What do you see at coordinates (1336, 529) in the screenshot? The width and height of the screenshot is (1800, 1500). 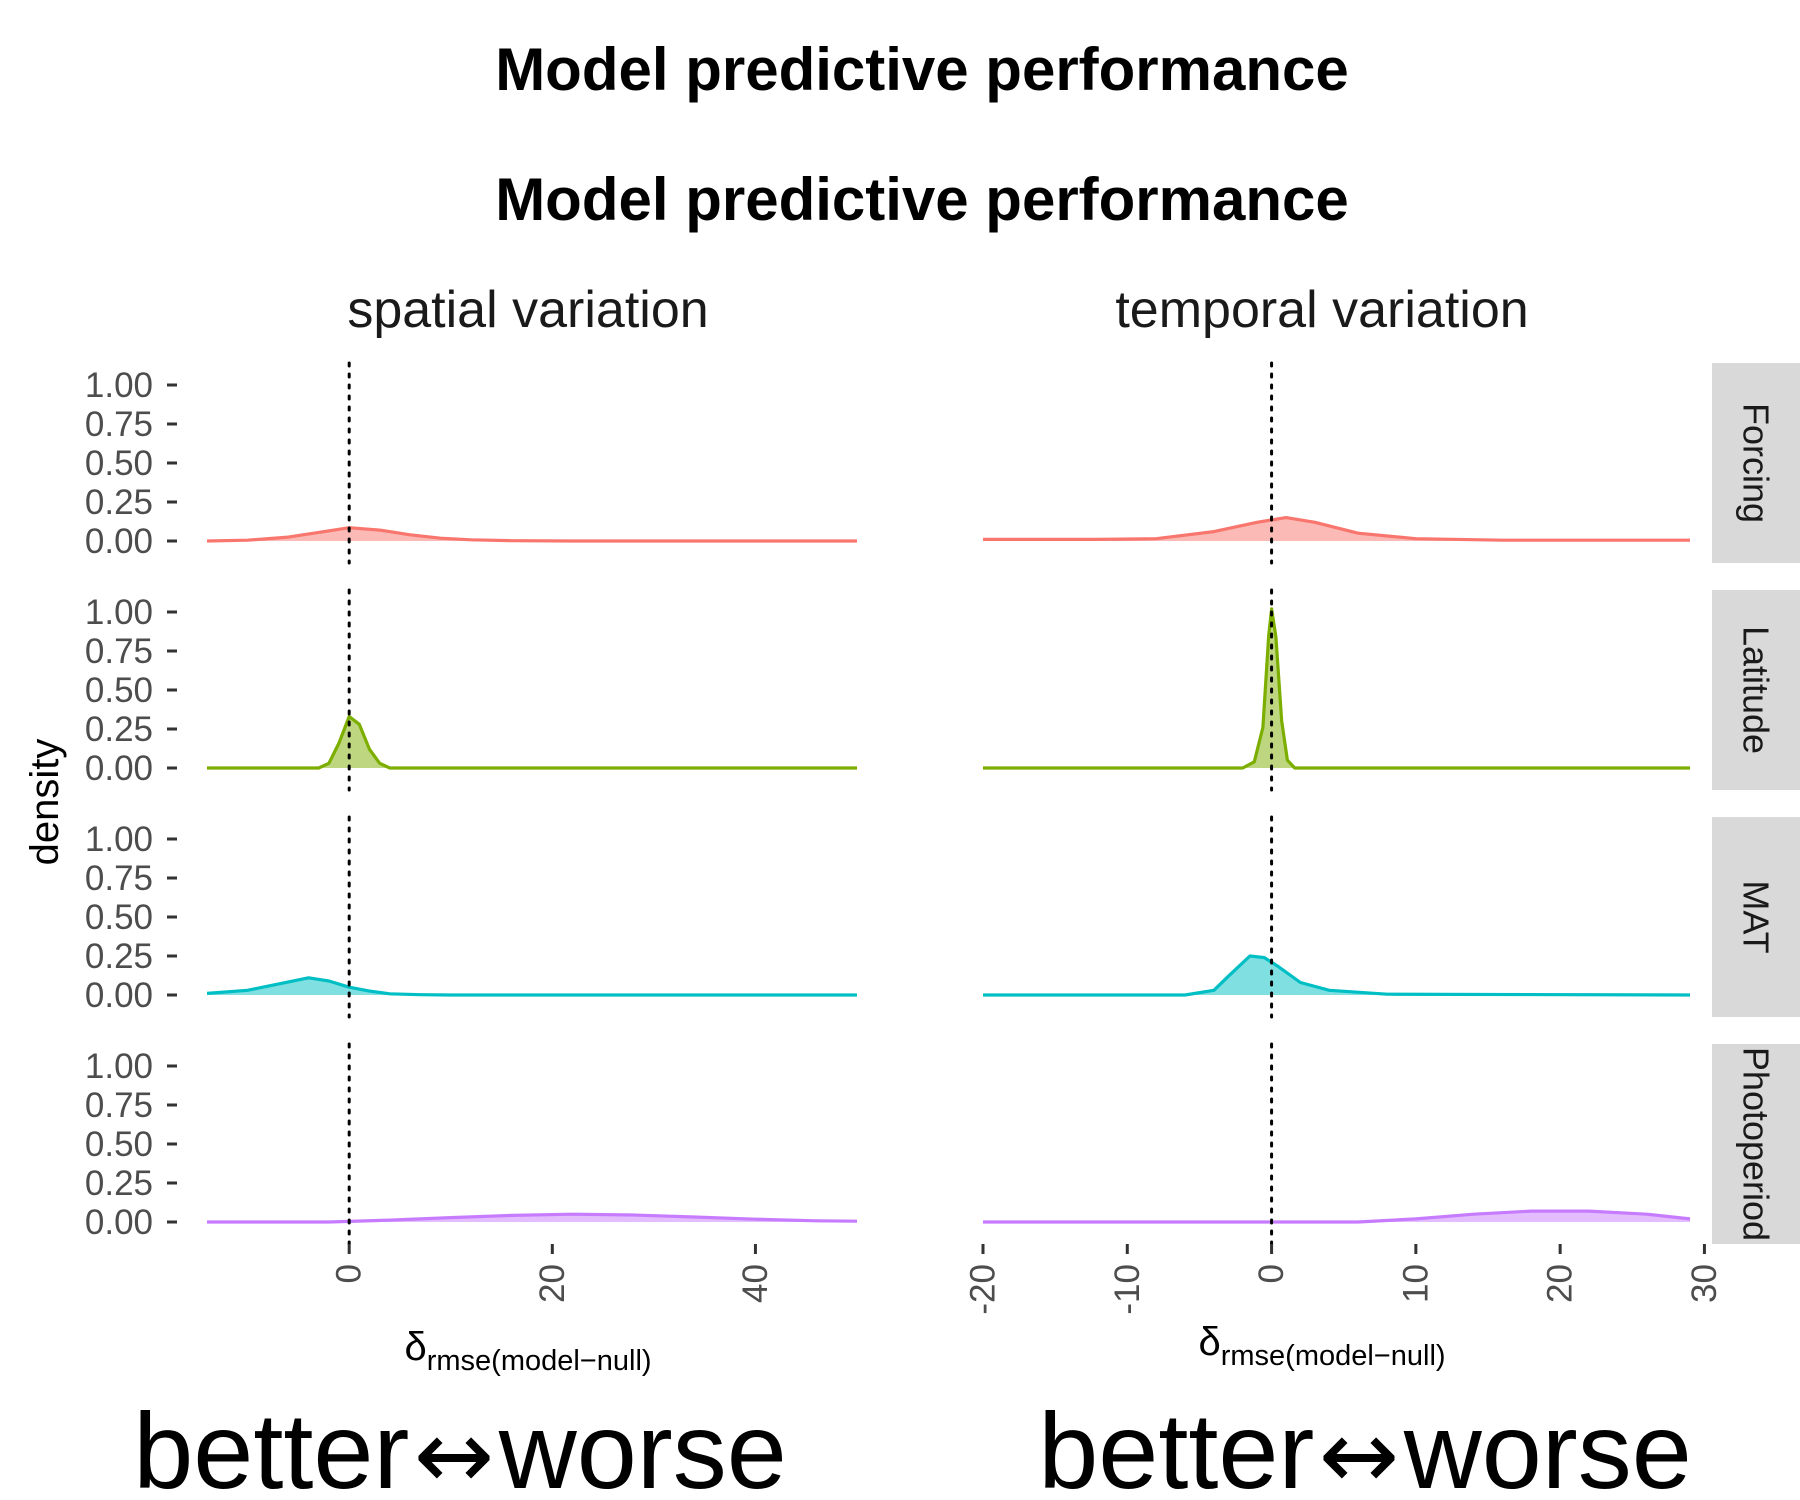 I see `density-line-temporal-variation-forcing` at bounding box center [1336, 529].